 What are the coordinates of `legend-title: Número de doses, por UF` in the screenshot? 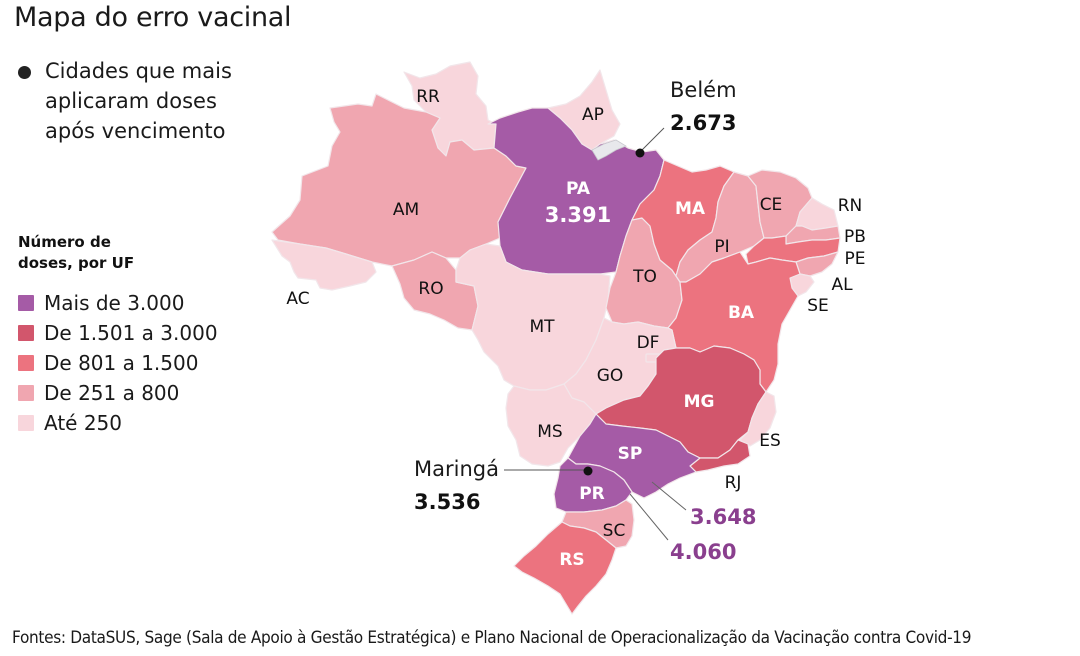 It's located at (76, 252).